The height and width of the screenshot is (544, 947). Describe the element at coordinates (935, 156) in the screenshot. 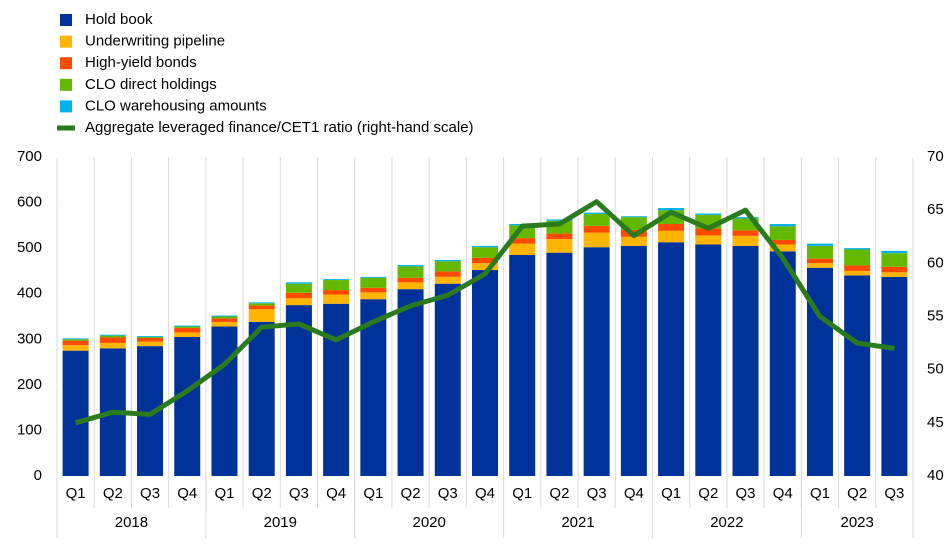

I see `y2-tick-label: 70` at that location.